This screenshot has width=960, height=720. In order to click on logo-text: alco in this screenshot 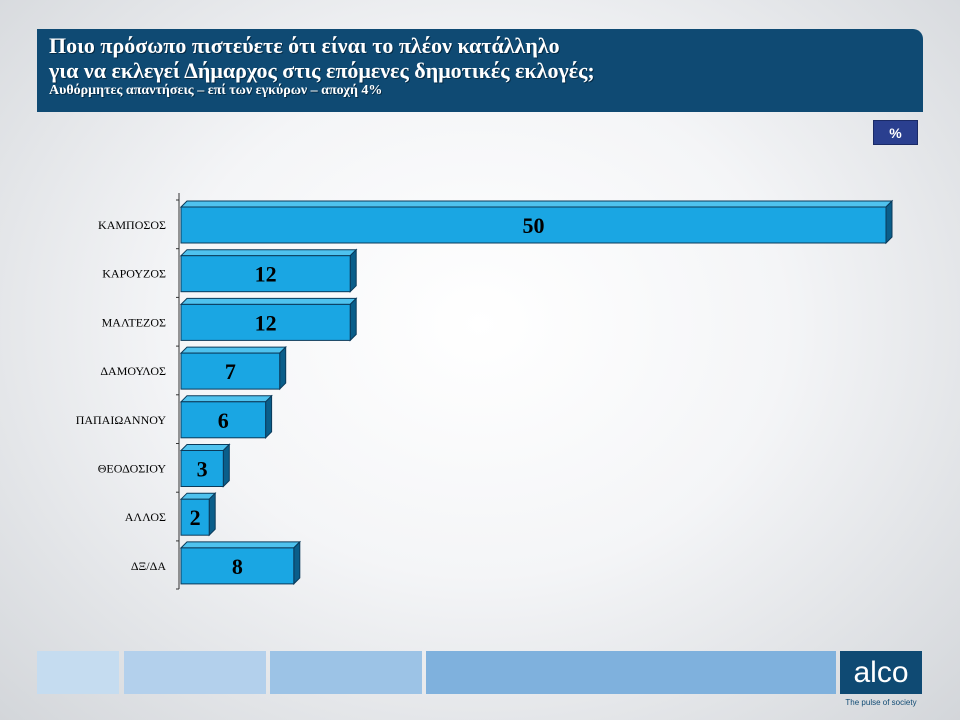, I will do `click(881, 672)`.